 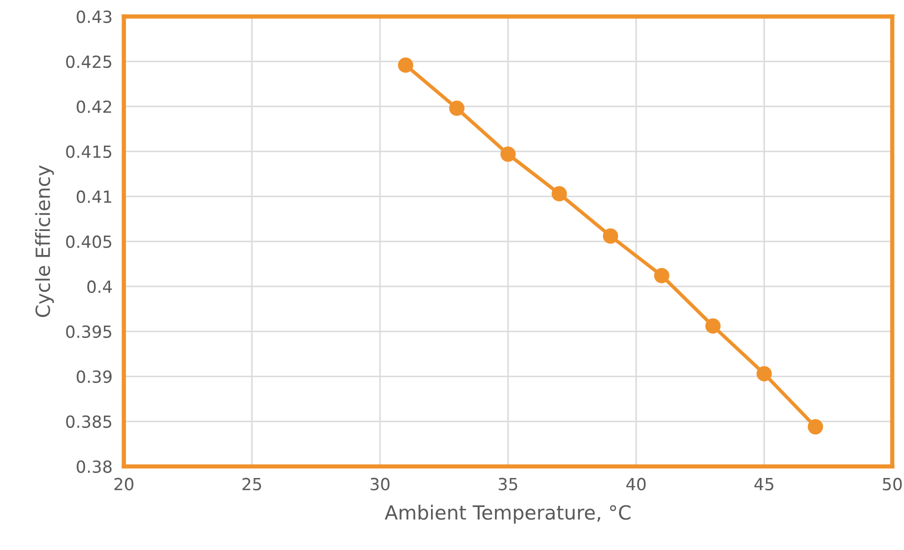 What do you see at coordinates (89, 241) in the screenshot?
I see `y-tick-label: 0.405` at bounding box center [89, 241].